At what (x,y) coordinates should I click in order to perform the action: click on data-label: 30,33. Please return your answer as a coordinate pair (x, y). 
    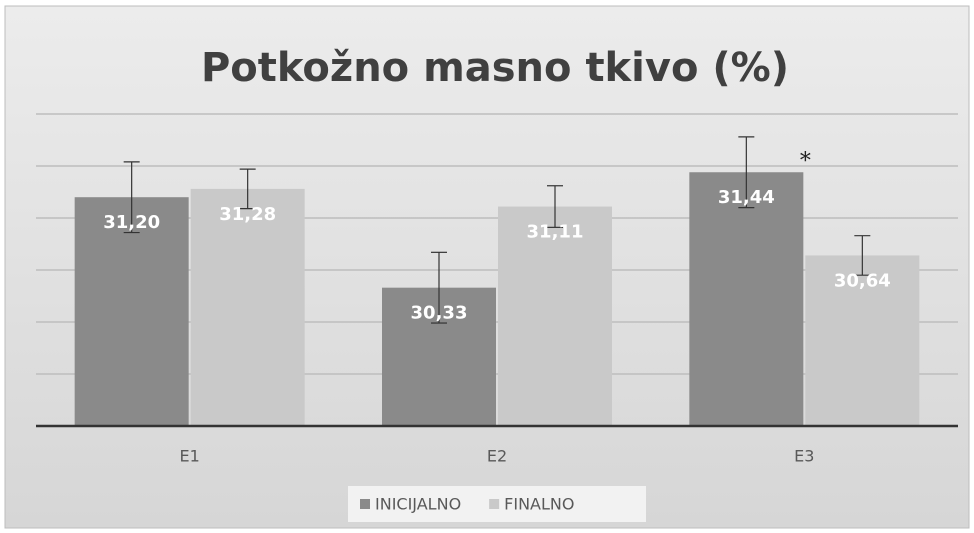
    Looking at the image, I should click on (439, 313).